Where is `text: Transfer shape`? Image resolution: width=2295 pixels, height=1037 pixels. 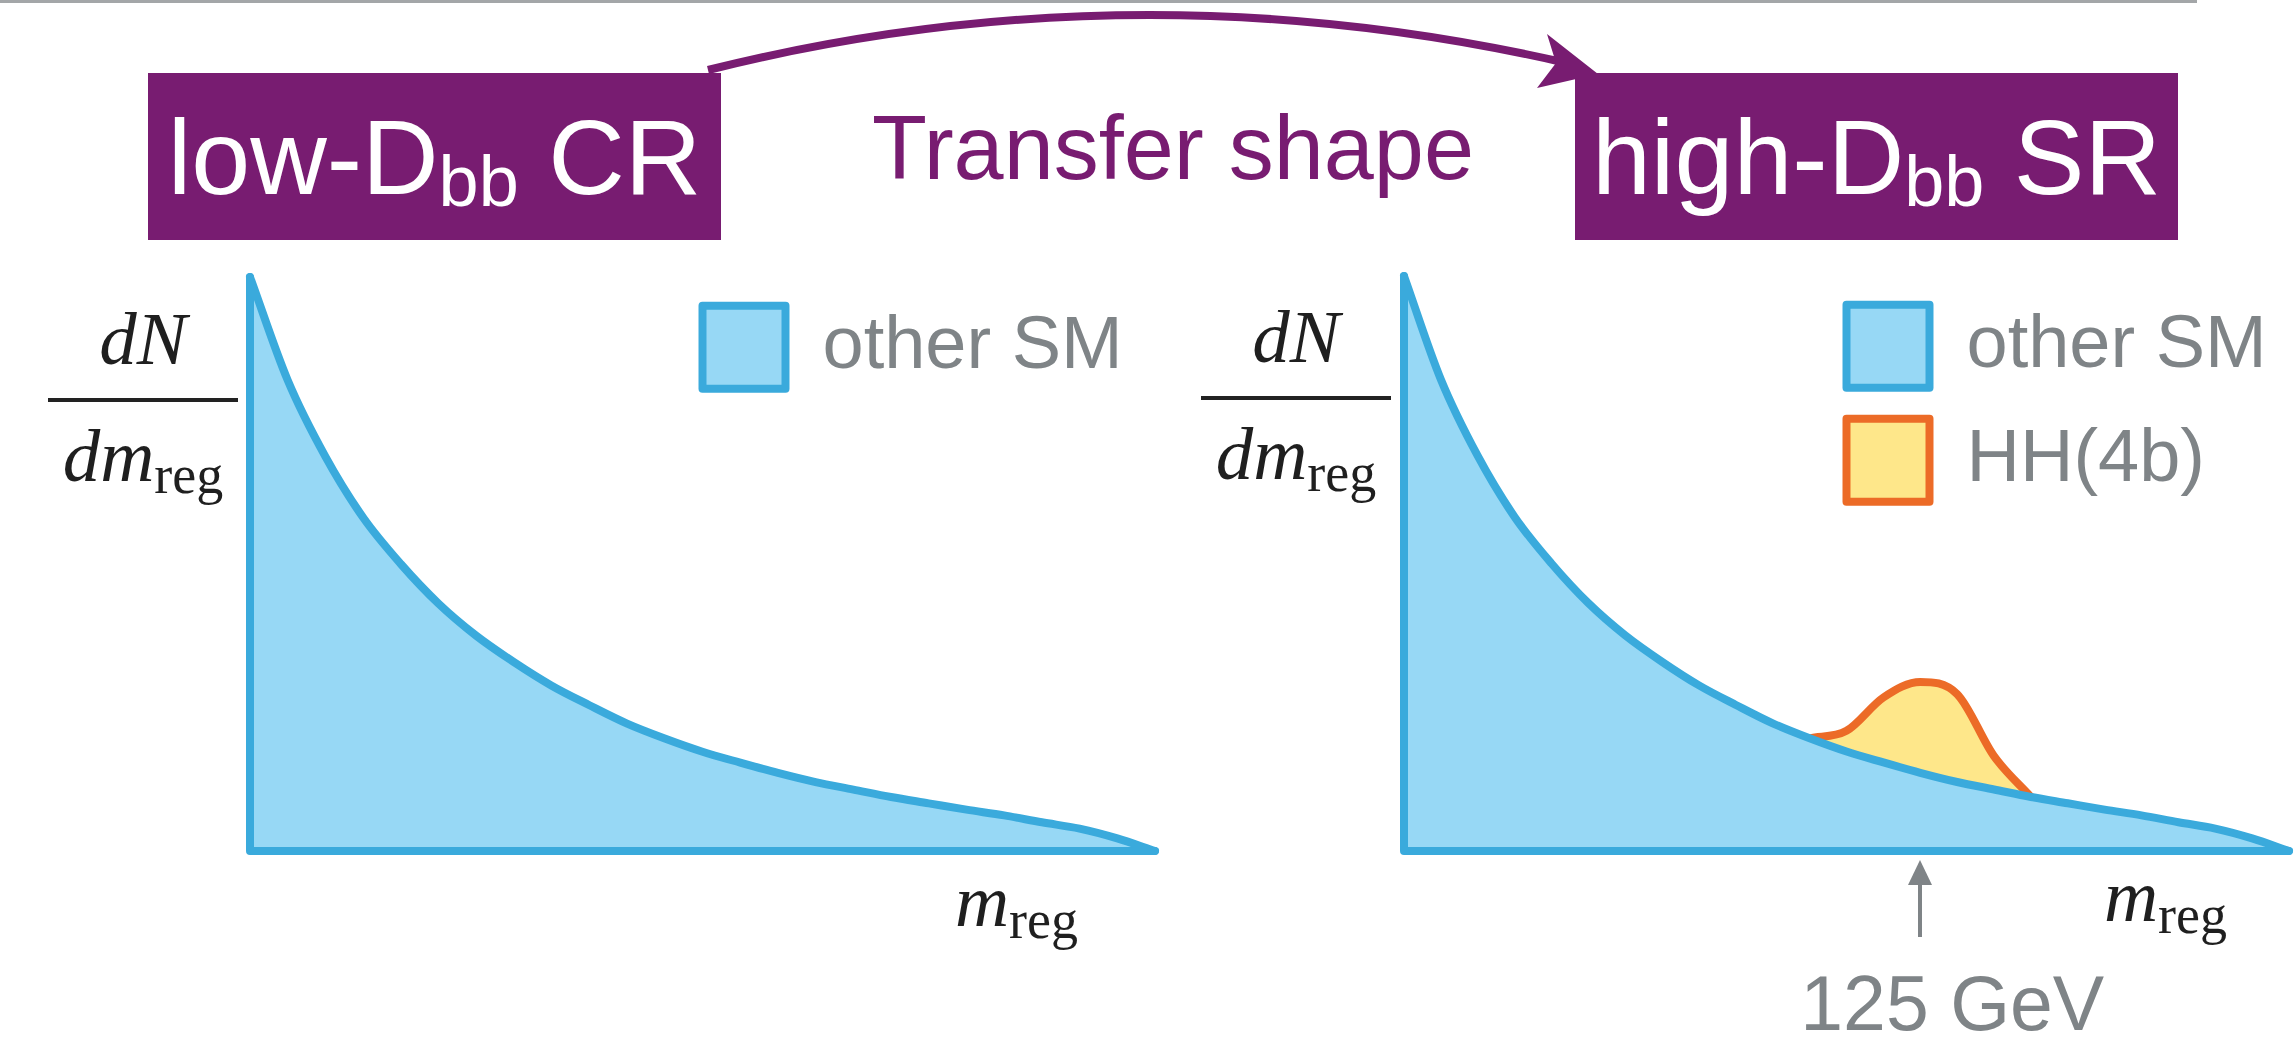 text: Transfer shape is located at coordinates (1173, 148).